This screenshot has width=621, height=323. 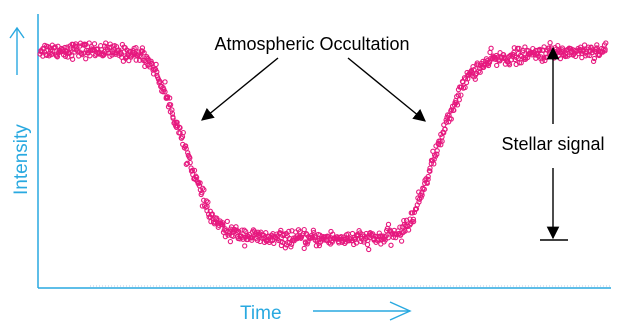 I want to click on annotation-arrow-left, so click(x=240, y=89).